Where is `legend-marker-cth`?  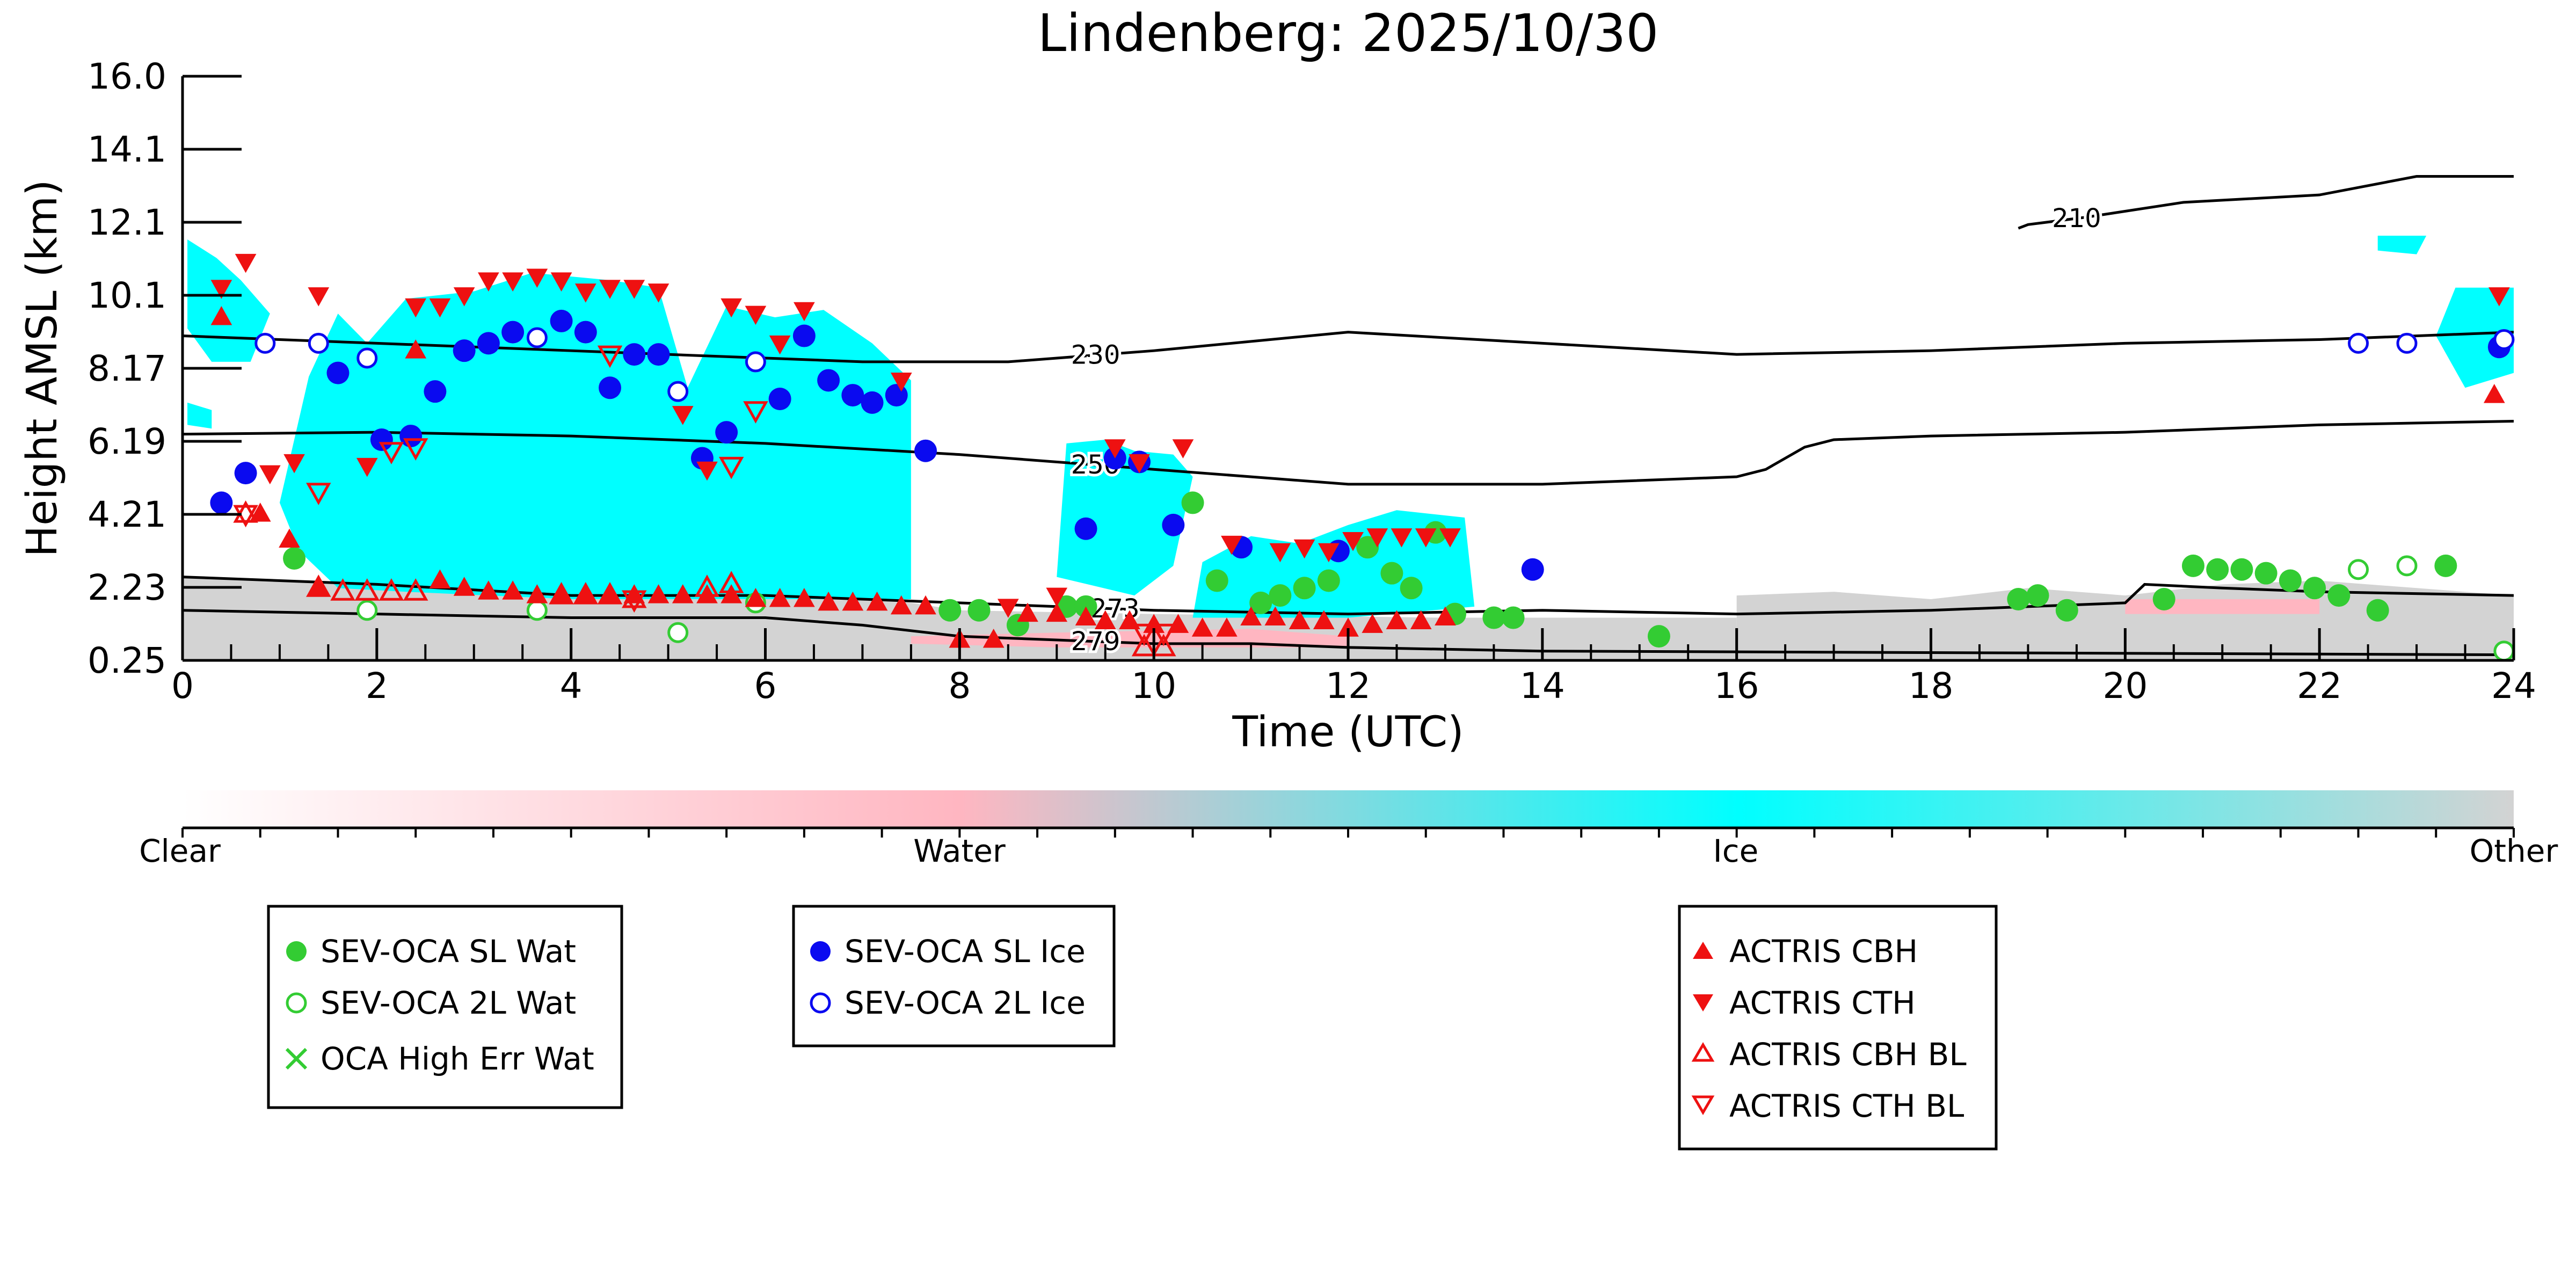
legend-marker-cth is located at coordinates (1703, 1003).